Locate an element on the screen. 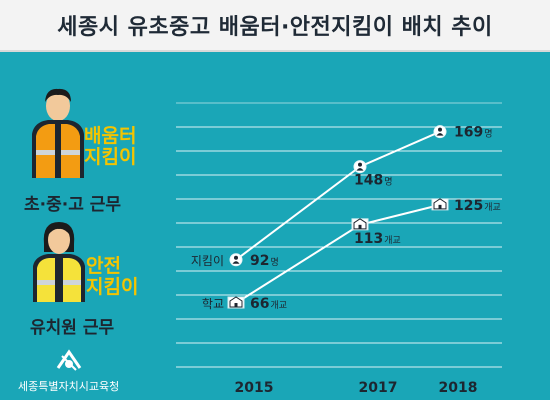 This screenshot has height=400, width=550. x-tick-label: 2015 is located at coordinates (254, 388).